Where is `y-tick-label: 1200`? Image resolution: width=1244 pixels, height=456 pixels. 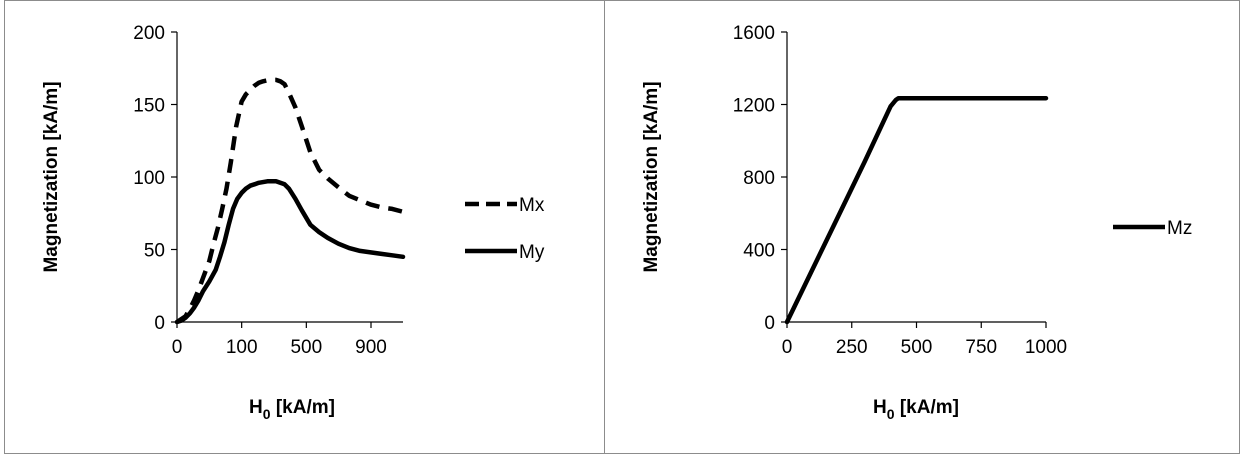 y-tick-label: 1200 is located at coordinates (754, 106).